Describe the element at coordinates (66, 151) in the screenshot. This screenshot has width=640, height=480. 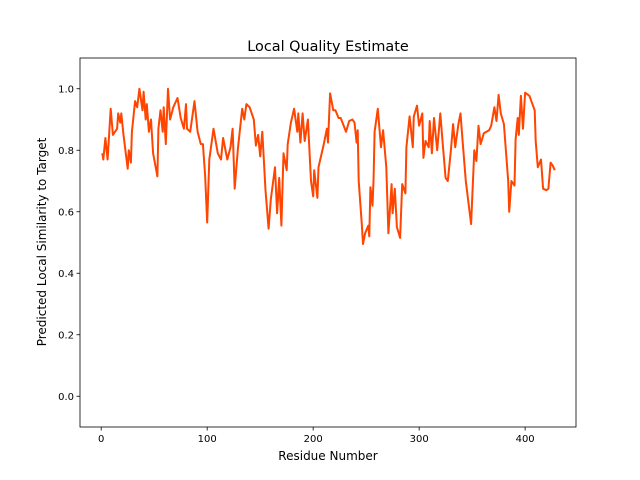
I see `y-tick-label: 0.8` at that location.